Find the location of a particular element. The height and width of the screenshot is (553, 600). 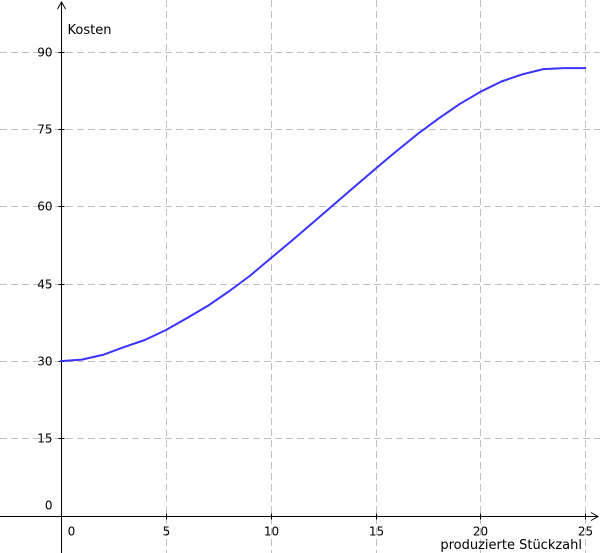

y-axis-label: Kosten is located at coordinates (90, 30).